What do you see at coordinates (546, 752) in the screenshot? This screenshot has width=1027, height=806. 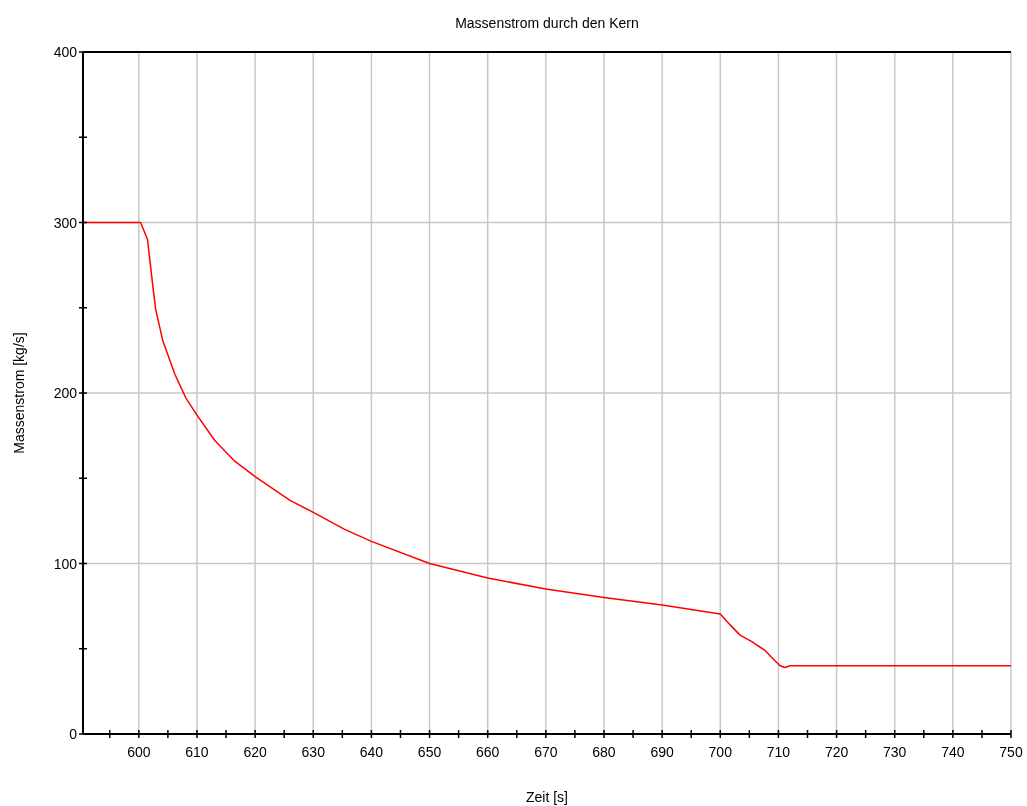 I see `x-tick-label: 670` at bounding box center [546, 752].